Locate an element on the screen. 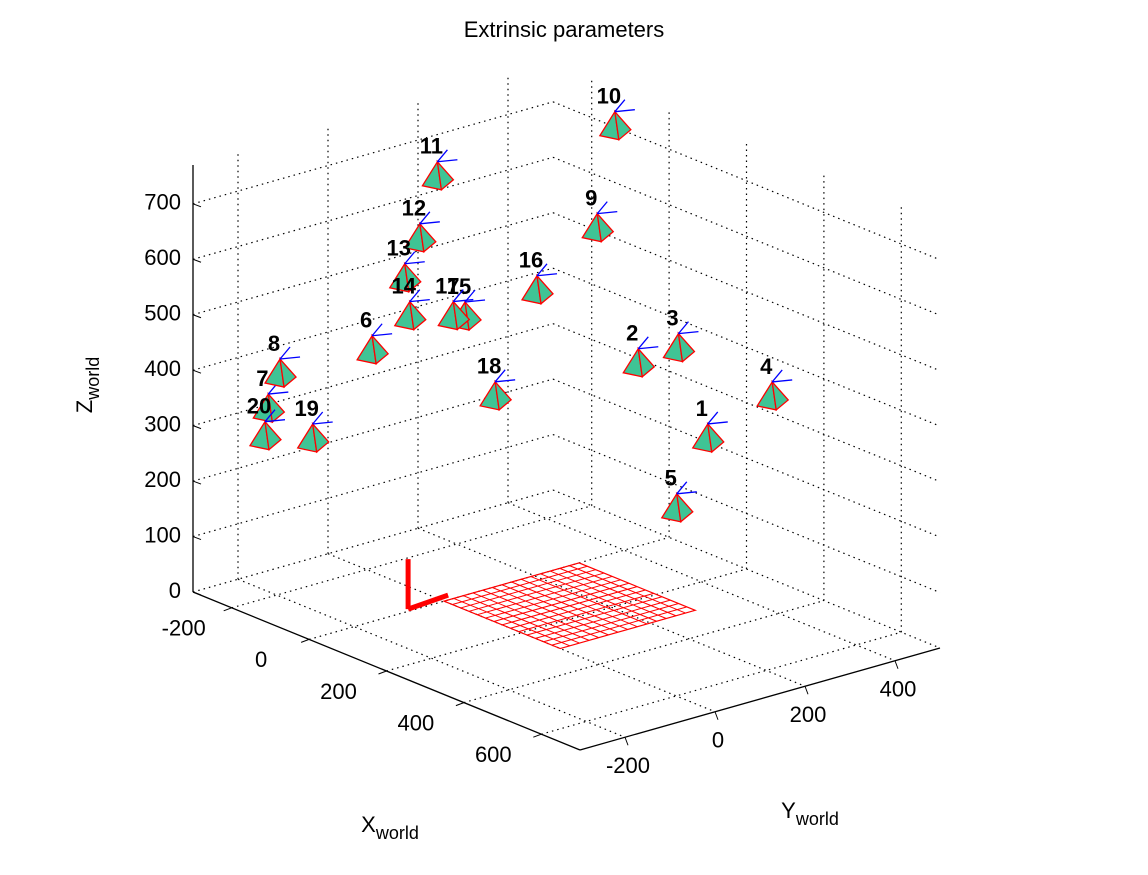 Image resolution: width=1148 pixels, height=875 pixels. z-tick-label: 0 is located at coordinates (175, 590).